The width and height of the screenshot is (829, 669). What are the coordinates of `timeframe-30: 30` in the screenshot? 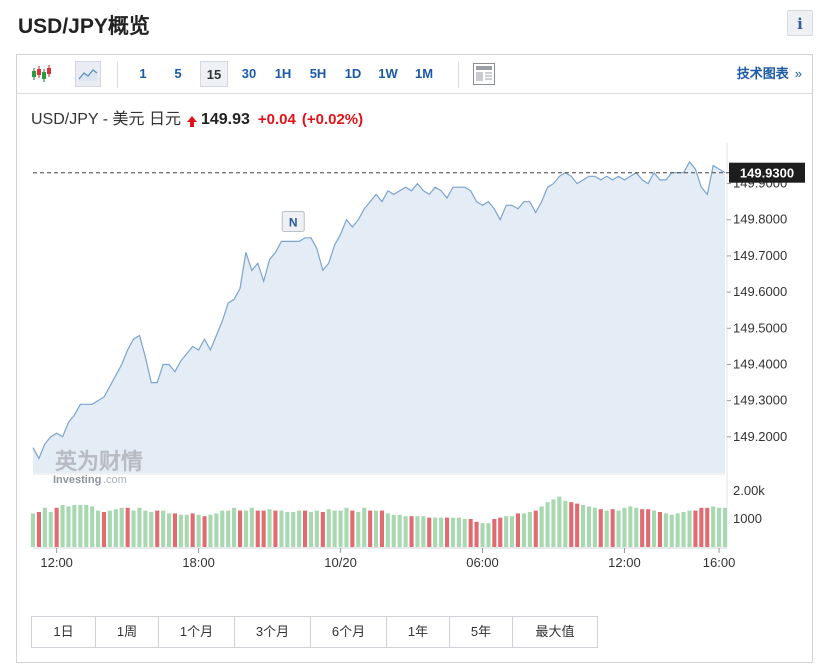 It's located at (249, 73).